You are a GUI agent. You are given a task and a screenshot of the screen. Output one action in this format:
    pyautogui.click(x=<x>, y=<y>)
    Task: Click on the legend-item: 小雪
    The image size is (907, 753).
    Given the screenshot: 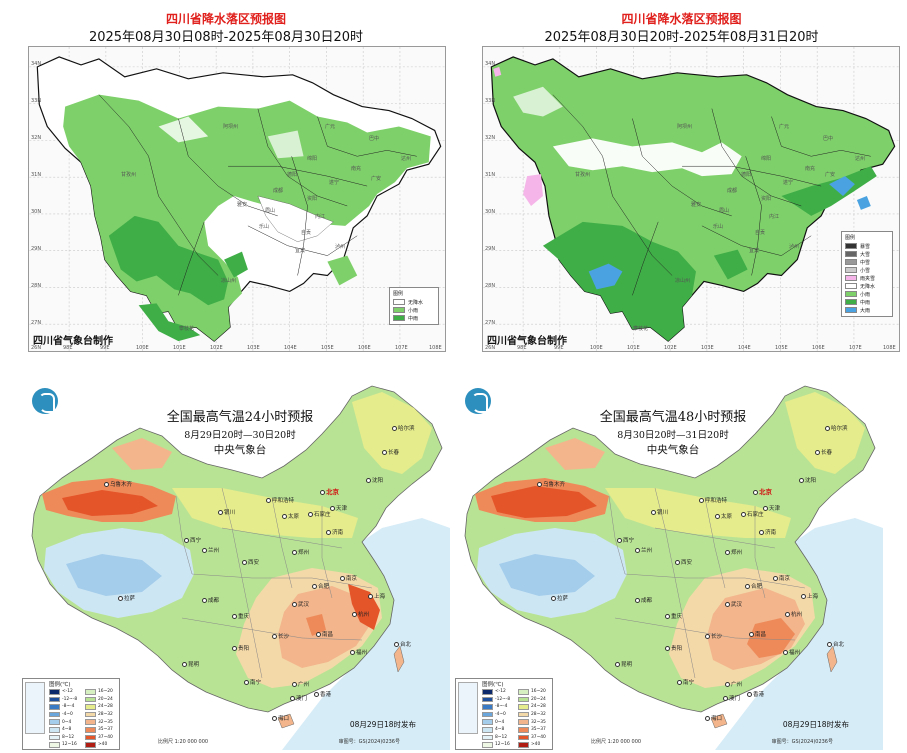 What is the action you would take?
    pyautogui.click(x=867, y=270)
    